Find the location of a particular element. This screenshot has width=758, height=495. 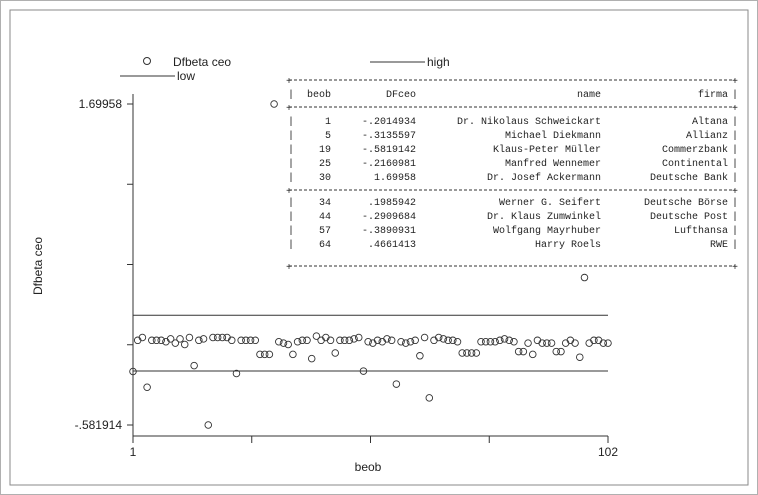

listing-cell: -.2909684 is located at coordinates (389, 217).